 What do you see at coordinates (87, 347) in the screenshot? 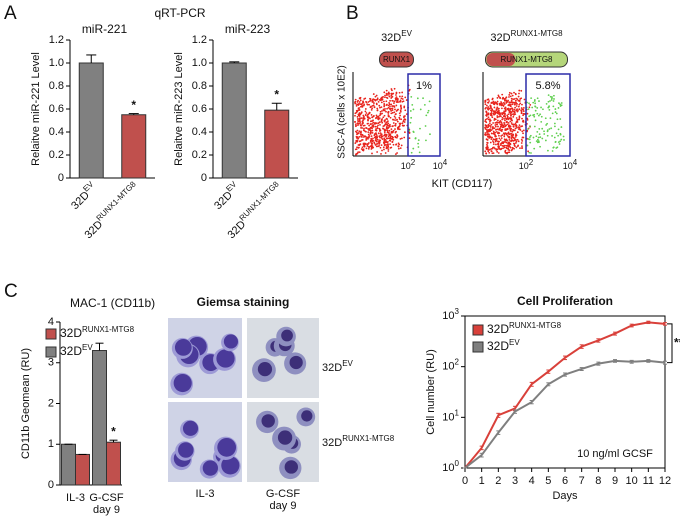
I see `superscript: EV` at bounding box center [87, 347].